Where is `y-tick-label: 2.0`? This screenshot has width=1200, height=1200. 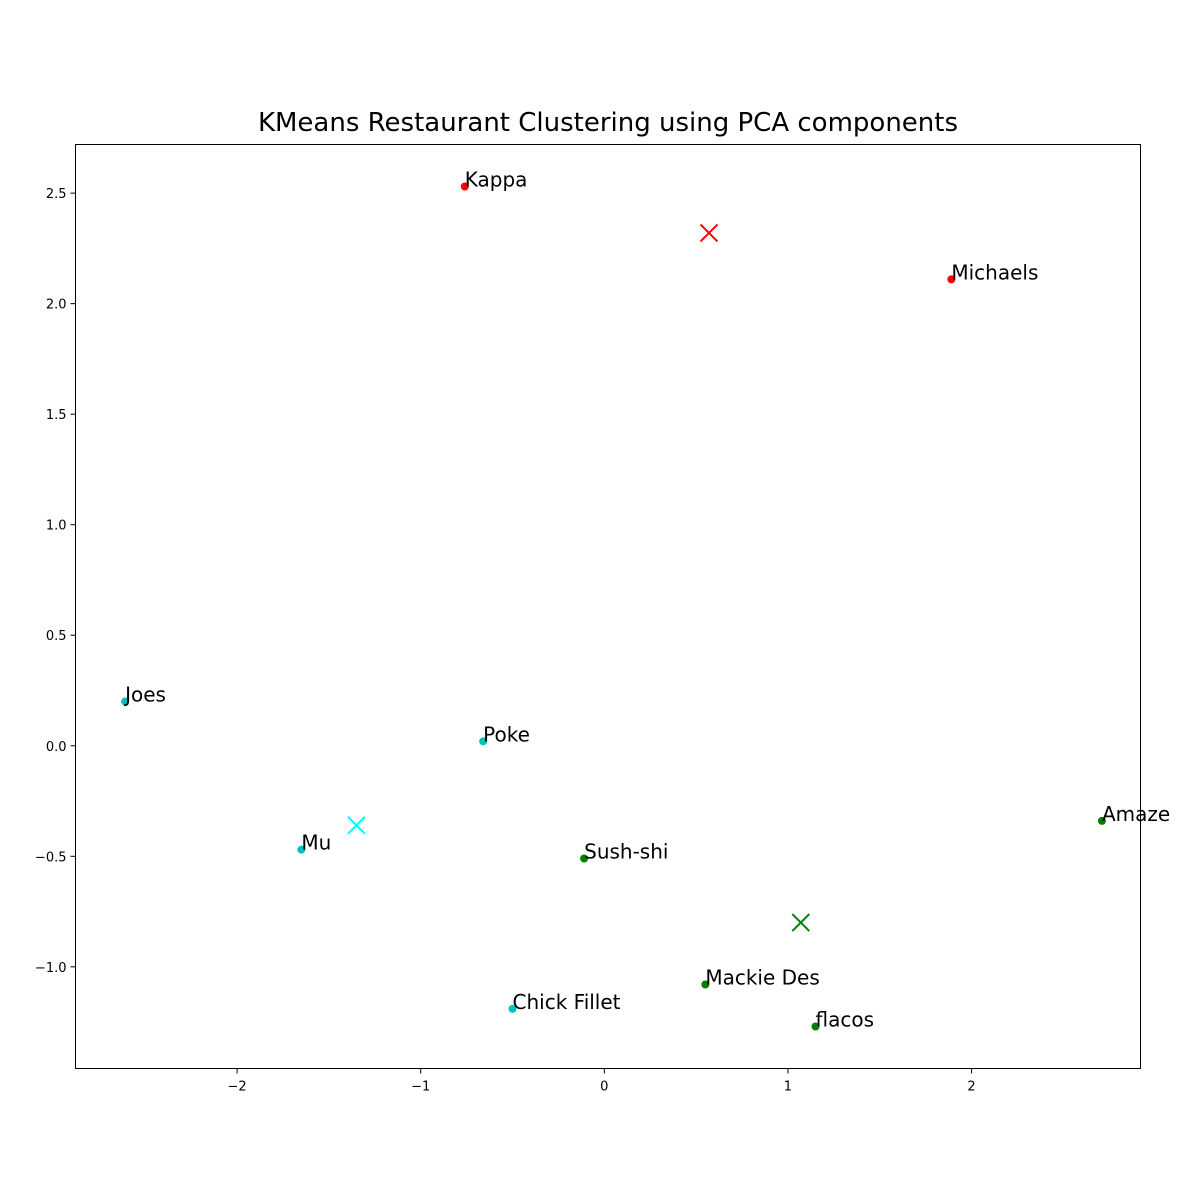 y-tick-label: 2.0 is located at coordinates (56, 305).